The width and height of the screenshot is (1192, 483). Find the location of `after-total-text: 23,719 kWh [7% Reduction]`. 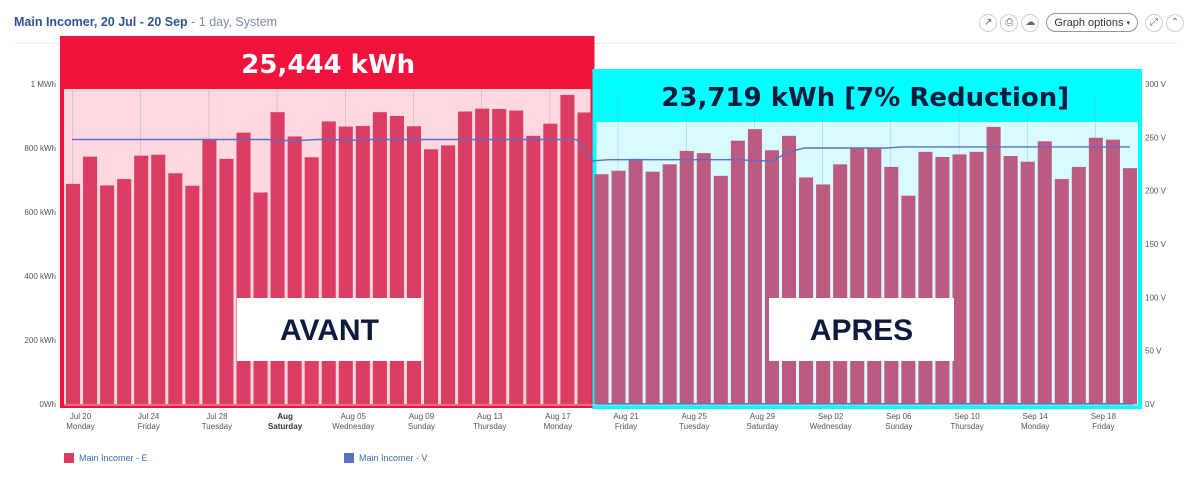

after-total-text: 23,719 kWh [7% Reduction] is located at coordinates (865, 98).